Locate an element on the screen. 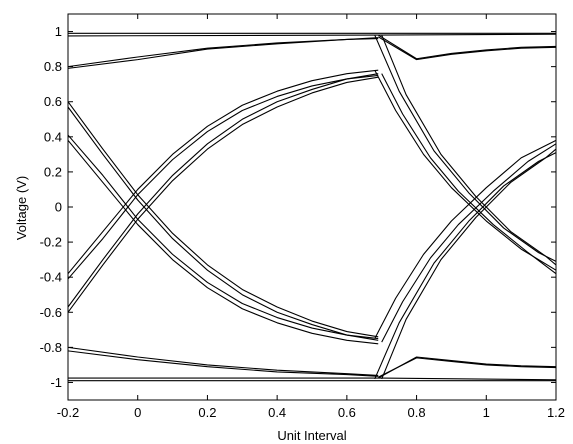 This screenshot has width=573, height=444. x-tick-label: 0.8 is located at coordinates (417, 412).